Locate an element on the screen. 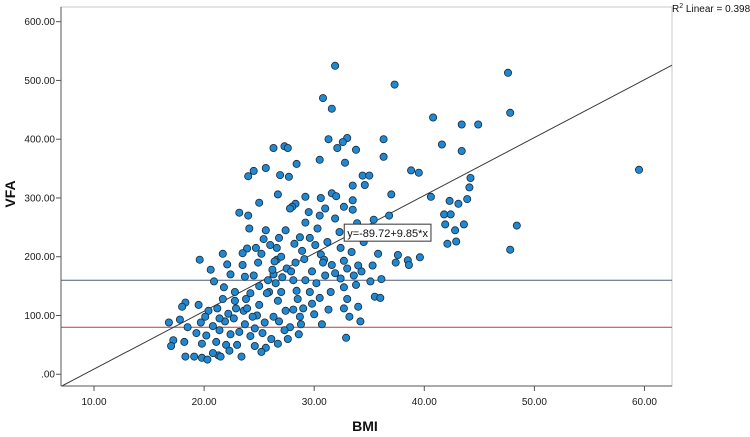 This screenshot has height=437, width=750. y-tick-label: 200.00 is located at coordinates (39, 257).